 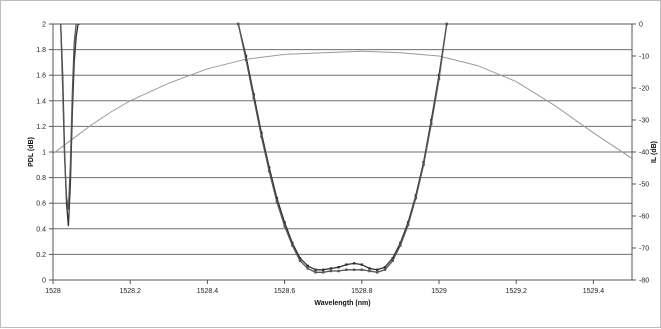 I want to click on x-tick-label-6: 1529.2, so click(x=516, y=291).